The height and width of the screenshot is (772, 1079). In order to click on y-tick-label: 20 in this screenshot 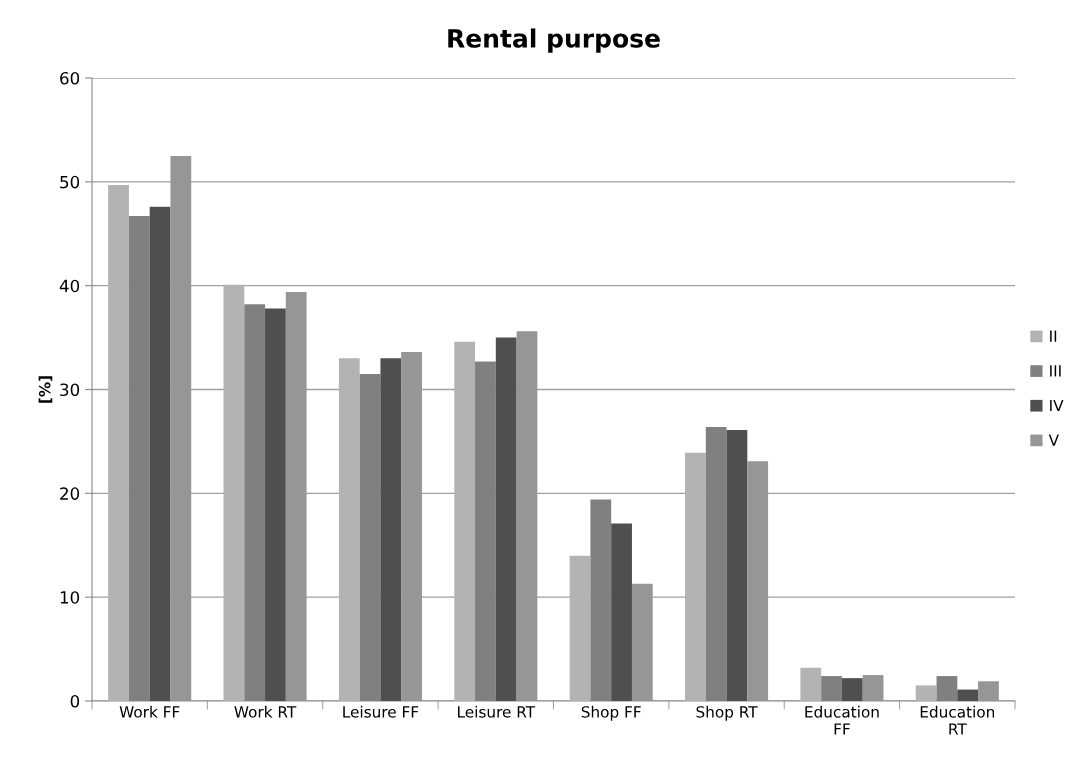, I will do `click(70, 493)`.